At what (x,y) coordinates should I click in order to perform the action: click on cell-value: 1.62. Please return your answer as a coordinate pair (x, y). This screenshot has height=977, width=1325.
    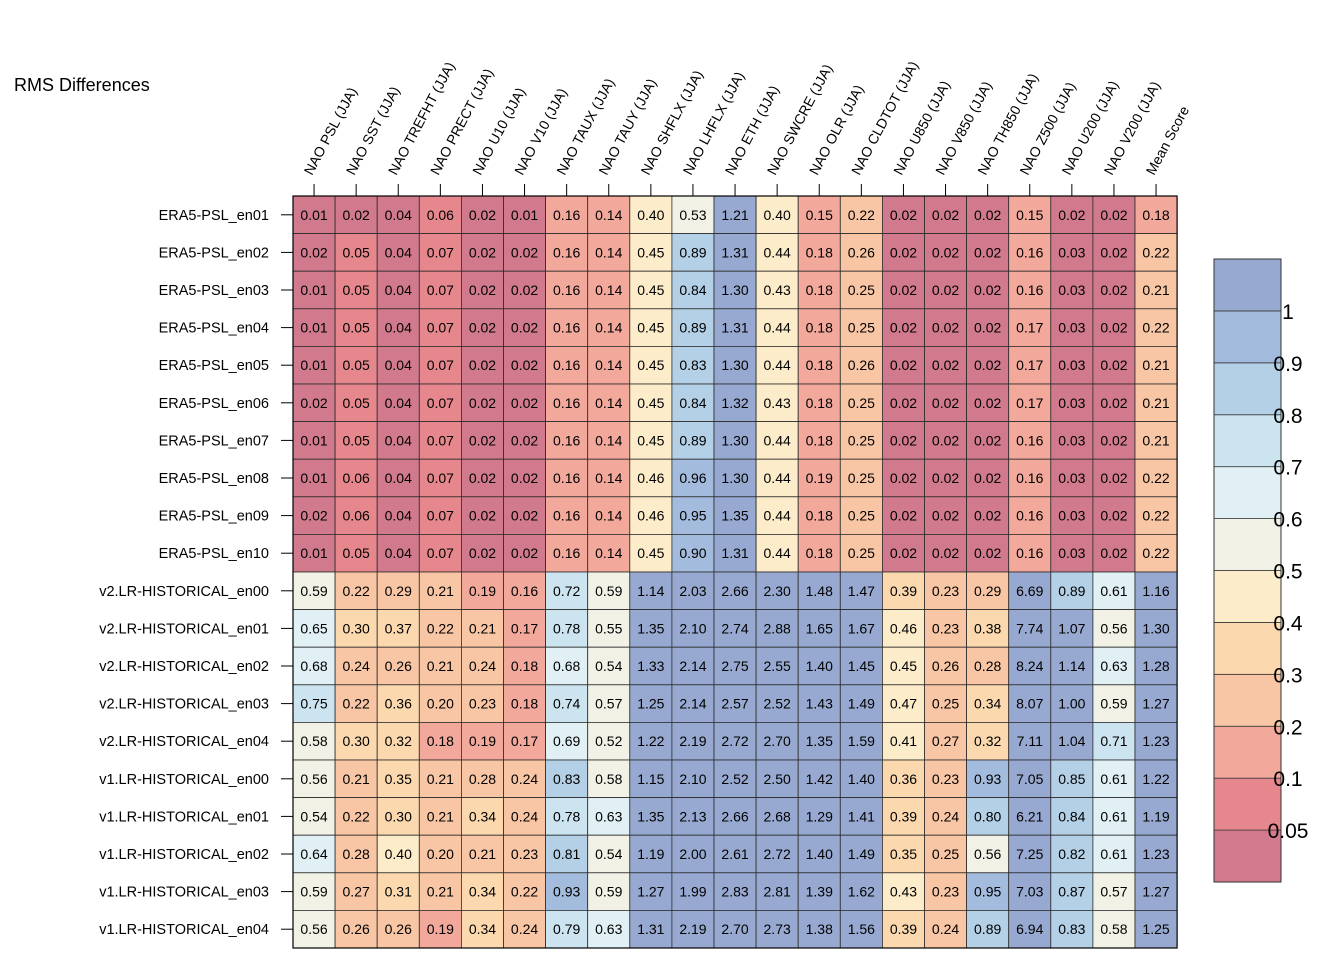
    Looking at the image, I should click on (861, 892).